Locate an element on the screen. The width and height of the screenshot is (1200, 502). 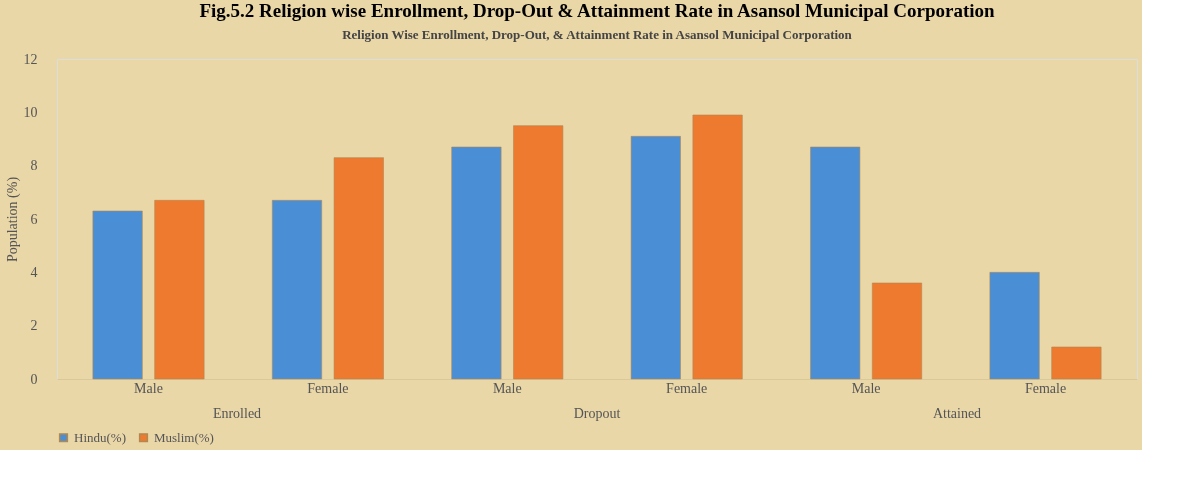
y-tick-label: 10 is located at coordinates (30, 112).